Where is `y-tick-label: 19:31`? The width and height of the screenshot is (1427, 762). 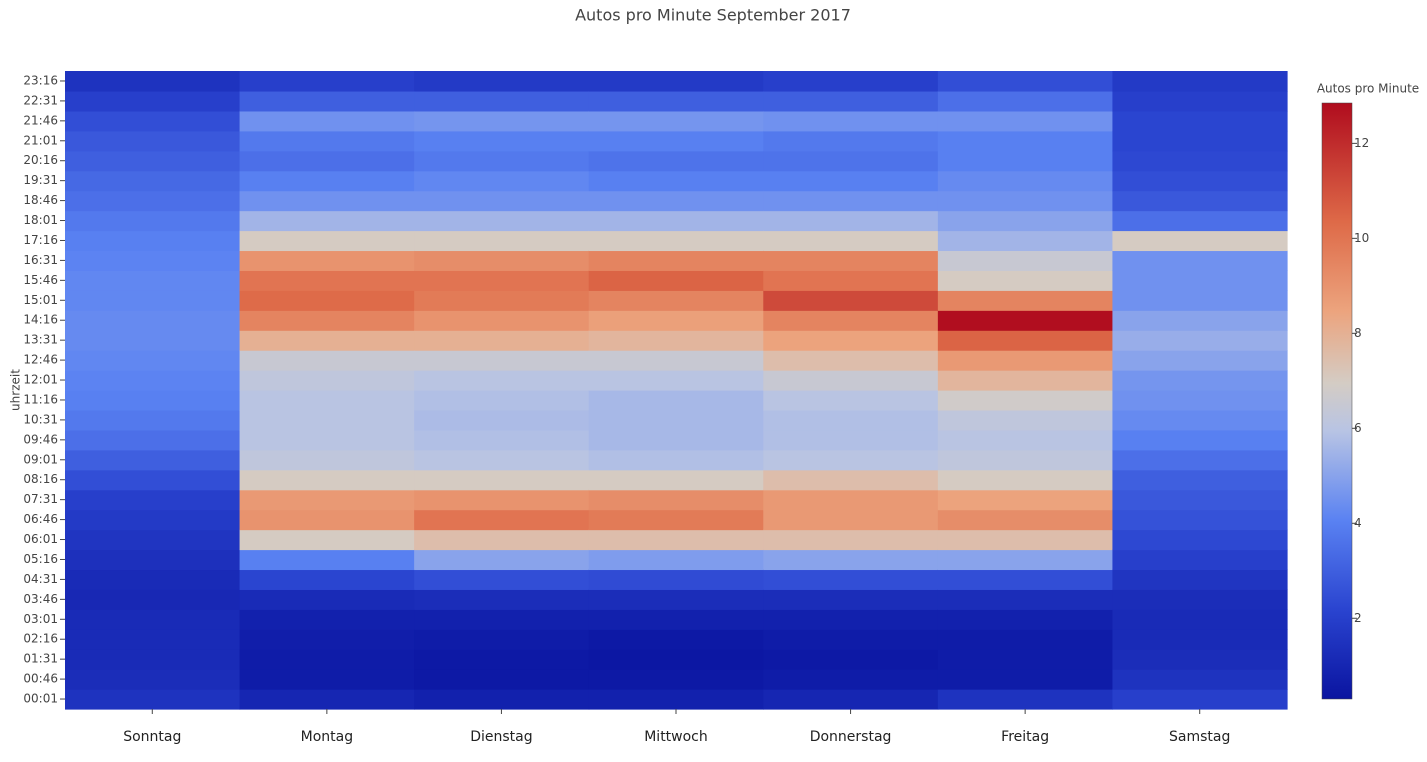 y-tick-label: 19:31 is located at coordinates (40, 180).